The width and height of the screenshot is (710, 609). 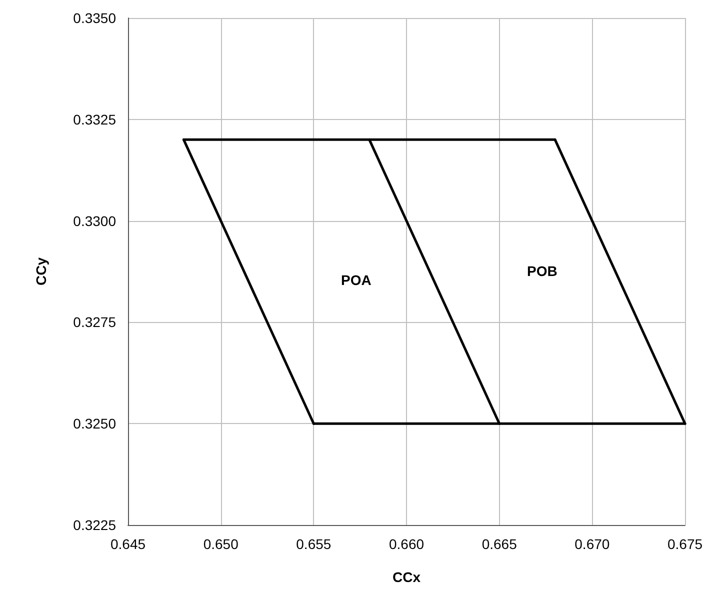 What do you see at coordinates (94, 424) in the screenshot?
I see `y-tick-label: 0.3250` at bounding box center [94, 424].